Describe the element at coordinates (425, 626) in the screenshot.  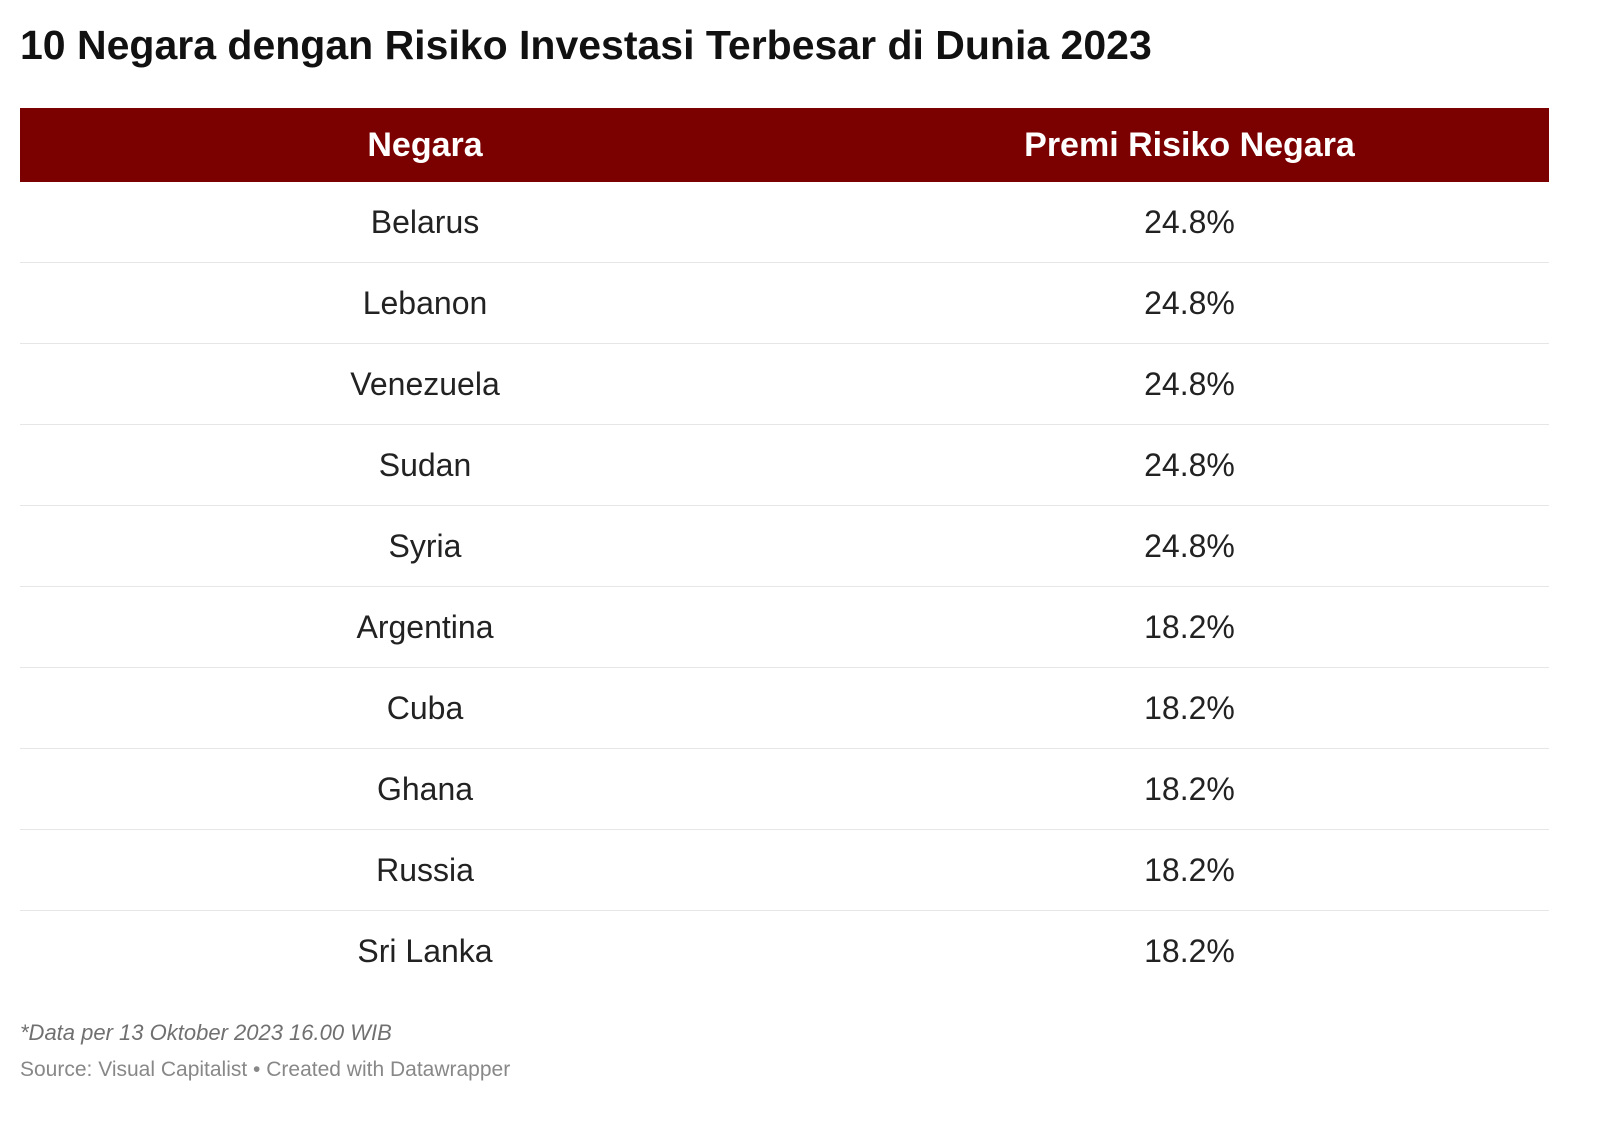
I see `cell-country: Argentina` at that location.